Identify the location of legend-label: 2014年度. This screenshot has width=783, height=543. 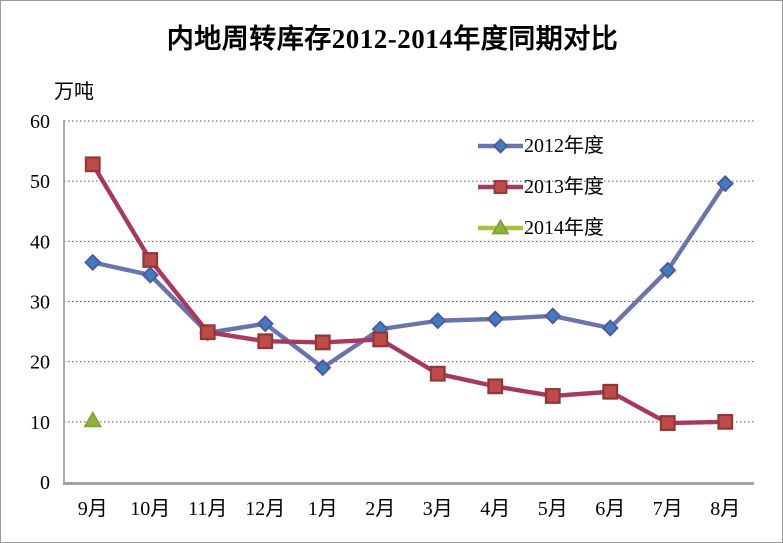
(564, 227).